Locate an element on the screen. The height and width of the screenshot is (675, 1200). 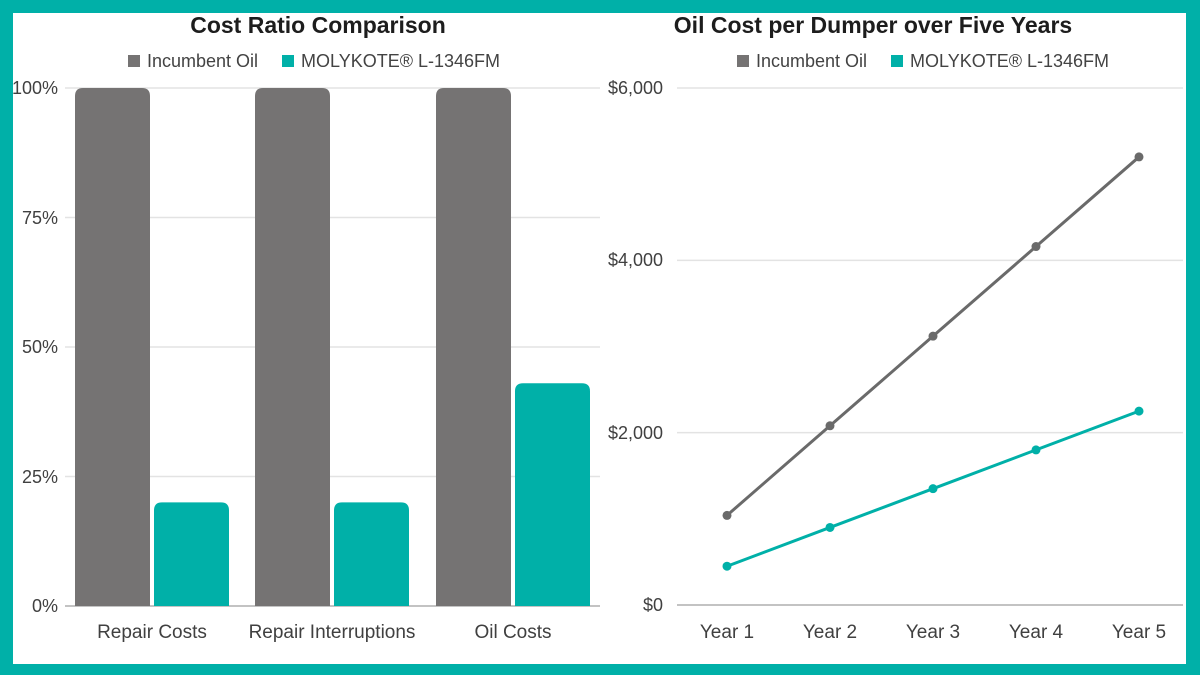
oil-cost-x-axis-label: Year 4 is located at coordinates (1036, 632).